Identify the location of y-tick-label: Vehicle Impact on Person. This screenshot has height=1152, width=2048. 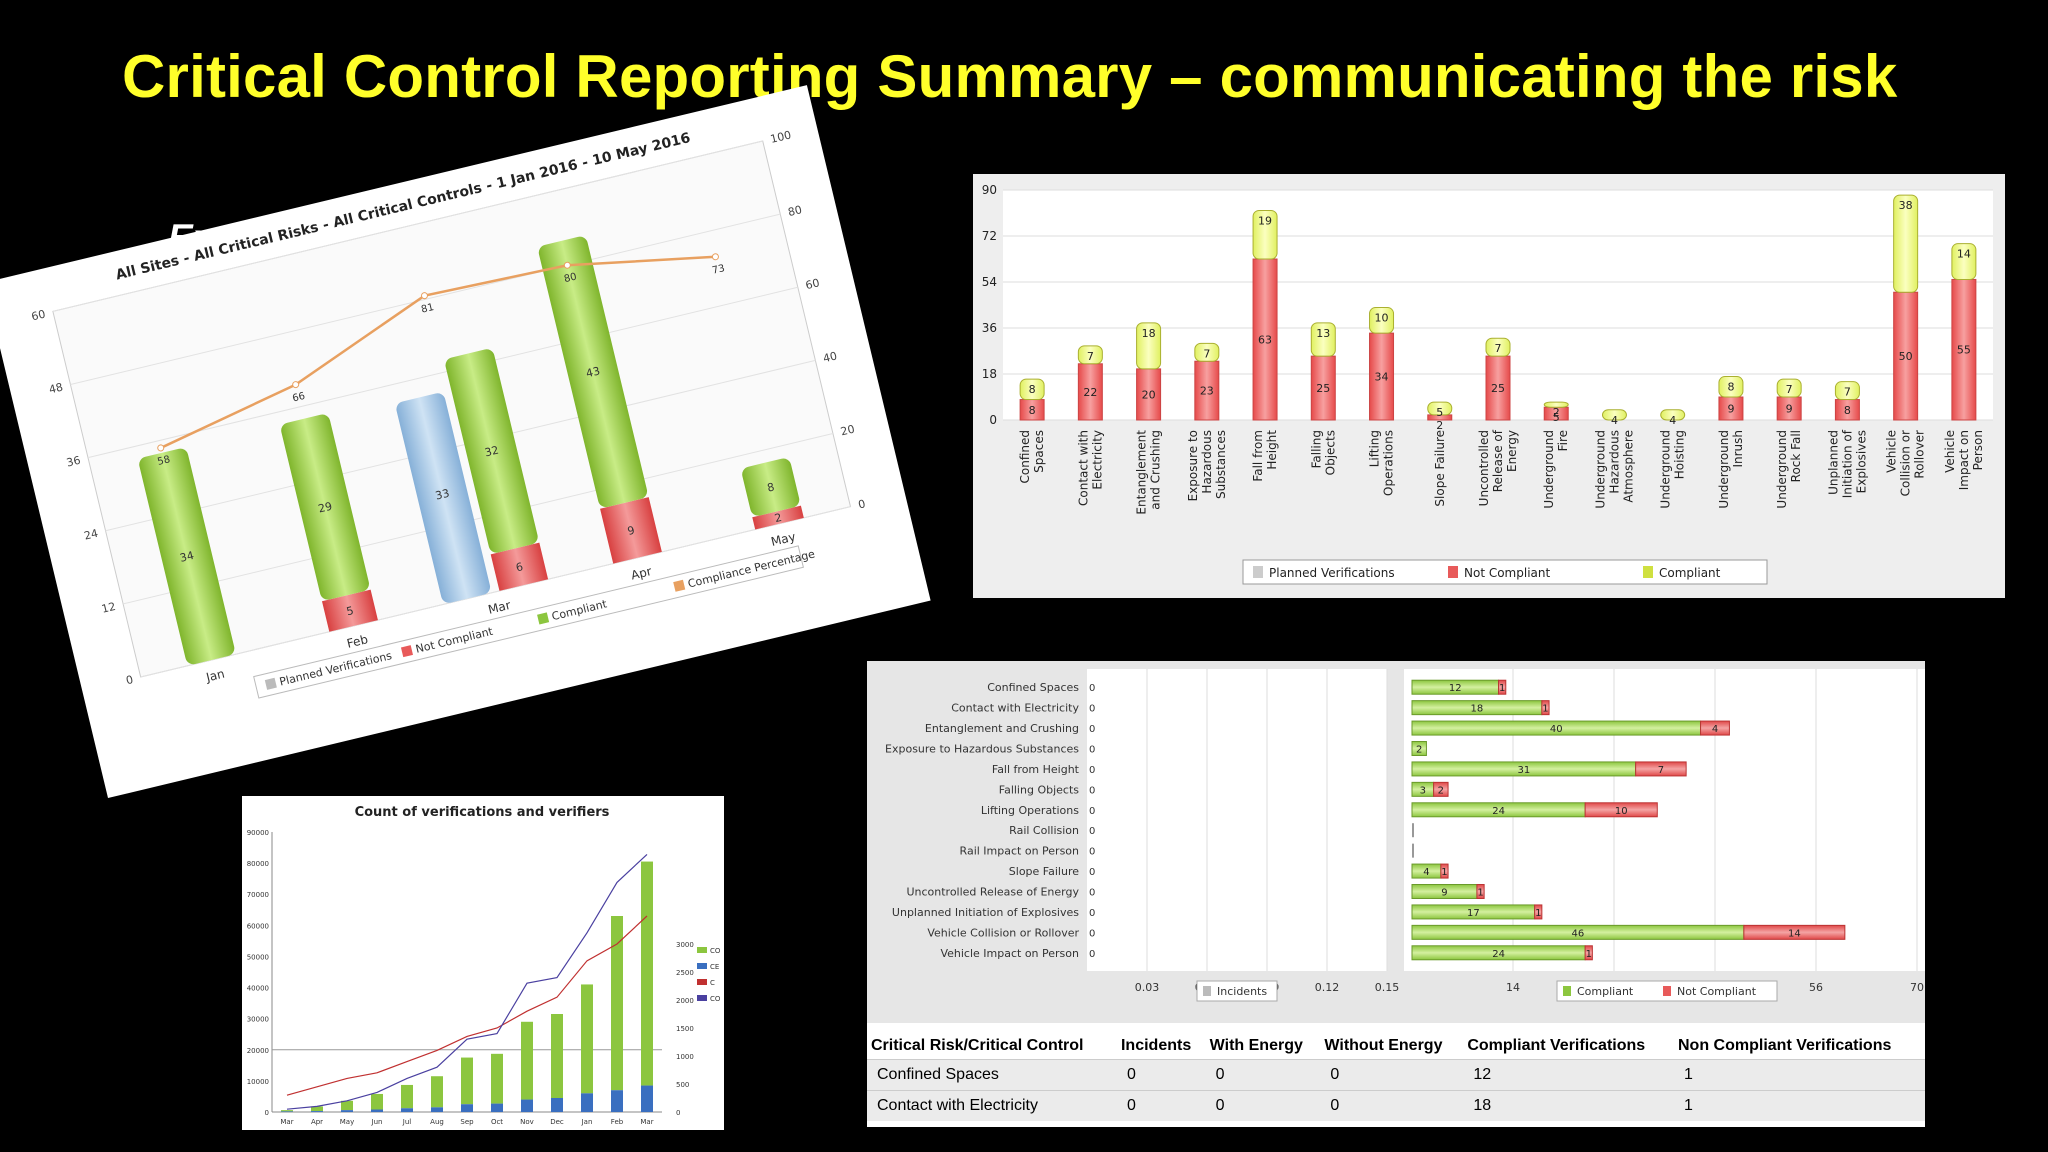
(1009, 953).